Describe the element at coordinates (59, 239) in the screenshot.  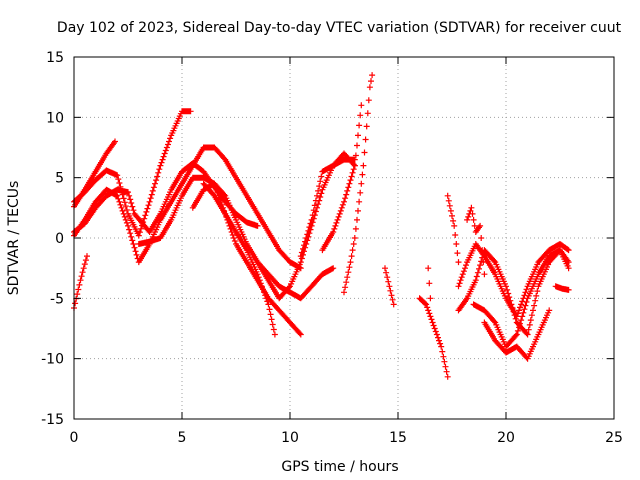
I see `y-tick-label: 0` at that location.